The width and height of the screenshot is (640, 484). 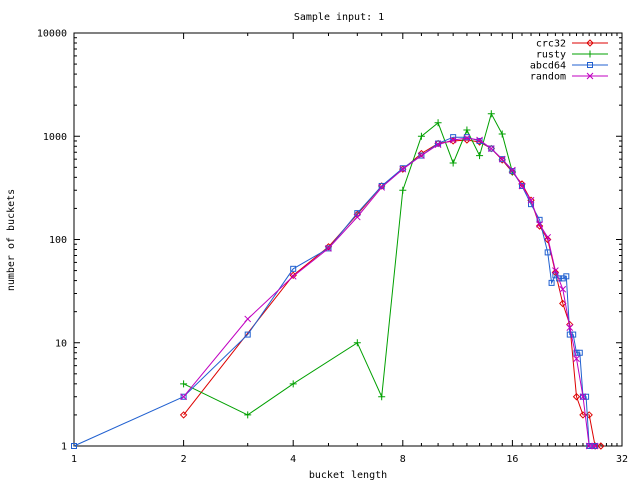 What do you see at coordinates (548, 66) in the screenshot?
I see `legend-label-abcd64: abcd64` at bounding box center [548, 66].